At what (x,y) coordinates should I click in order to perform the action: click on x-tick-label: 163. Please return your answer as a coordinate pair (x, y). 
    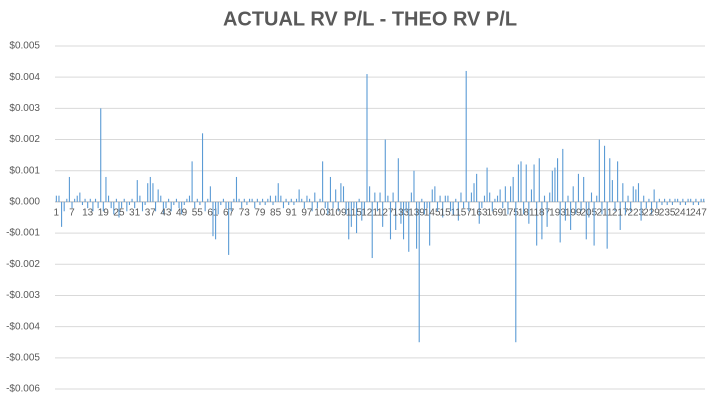
    Looking at the image, I should click on (479, 213).